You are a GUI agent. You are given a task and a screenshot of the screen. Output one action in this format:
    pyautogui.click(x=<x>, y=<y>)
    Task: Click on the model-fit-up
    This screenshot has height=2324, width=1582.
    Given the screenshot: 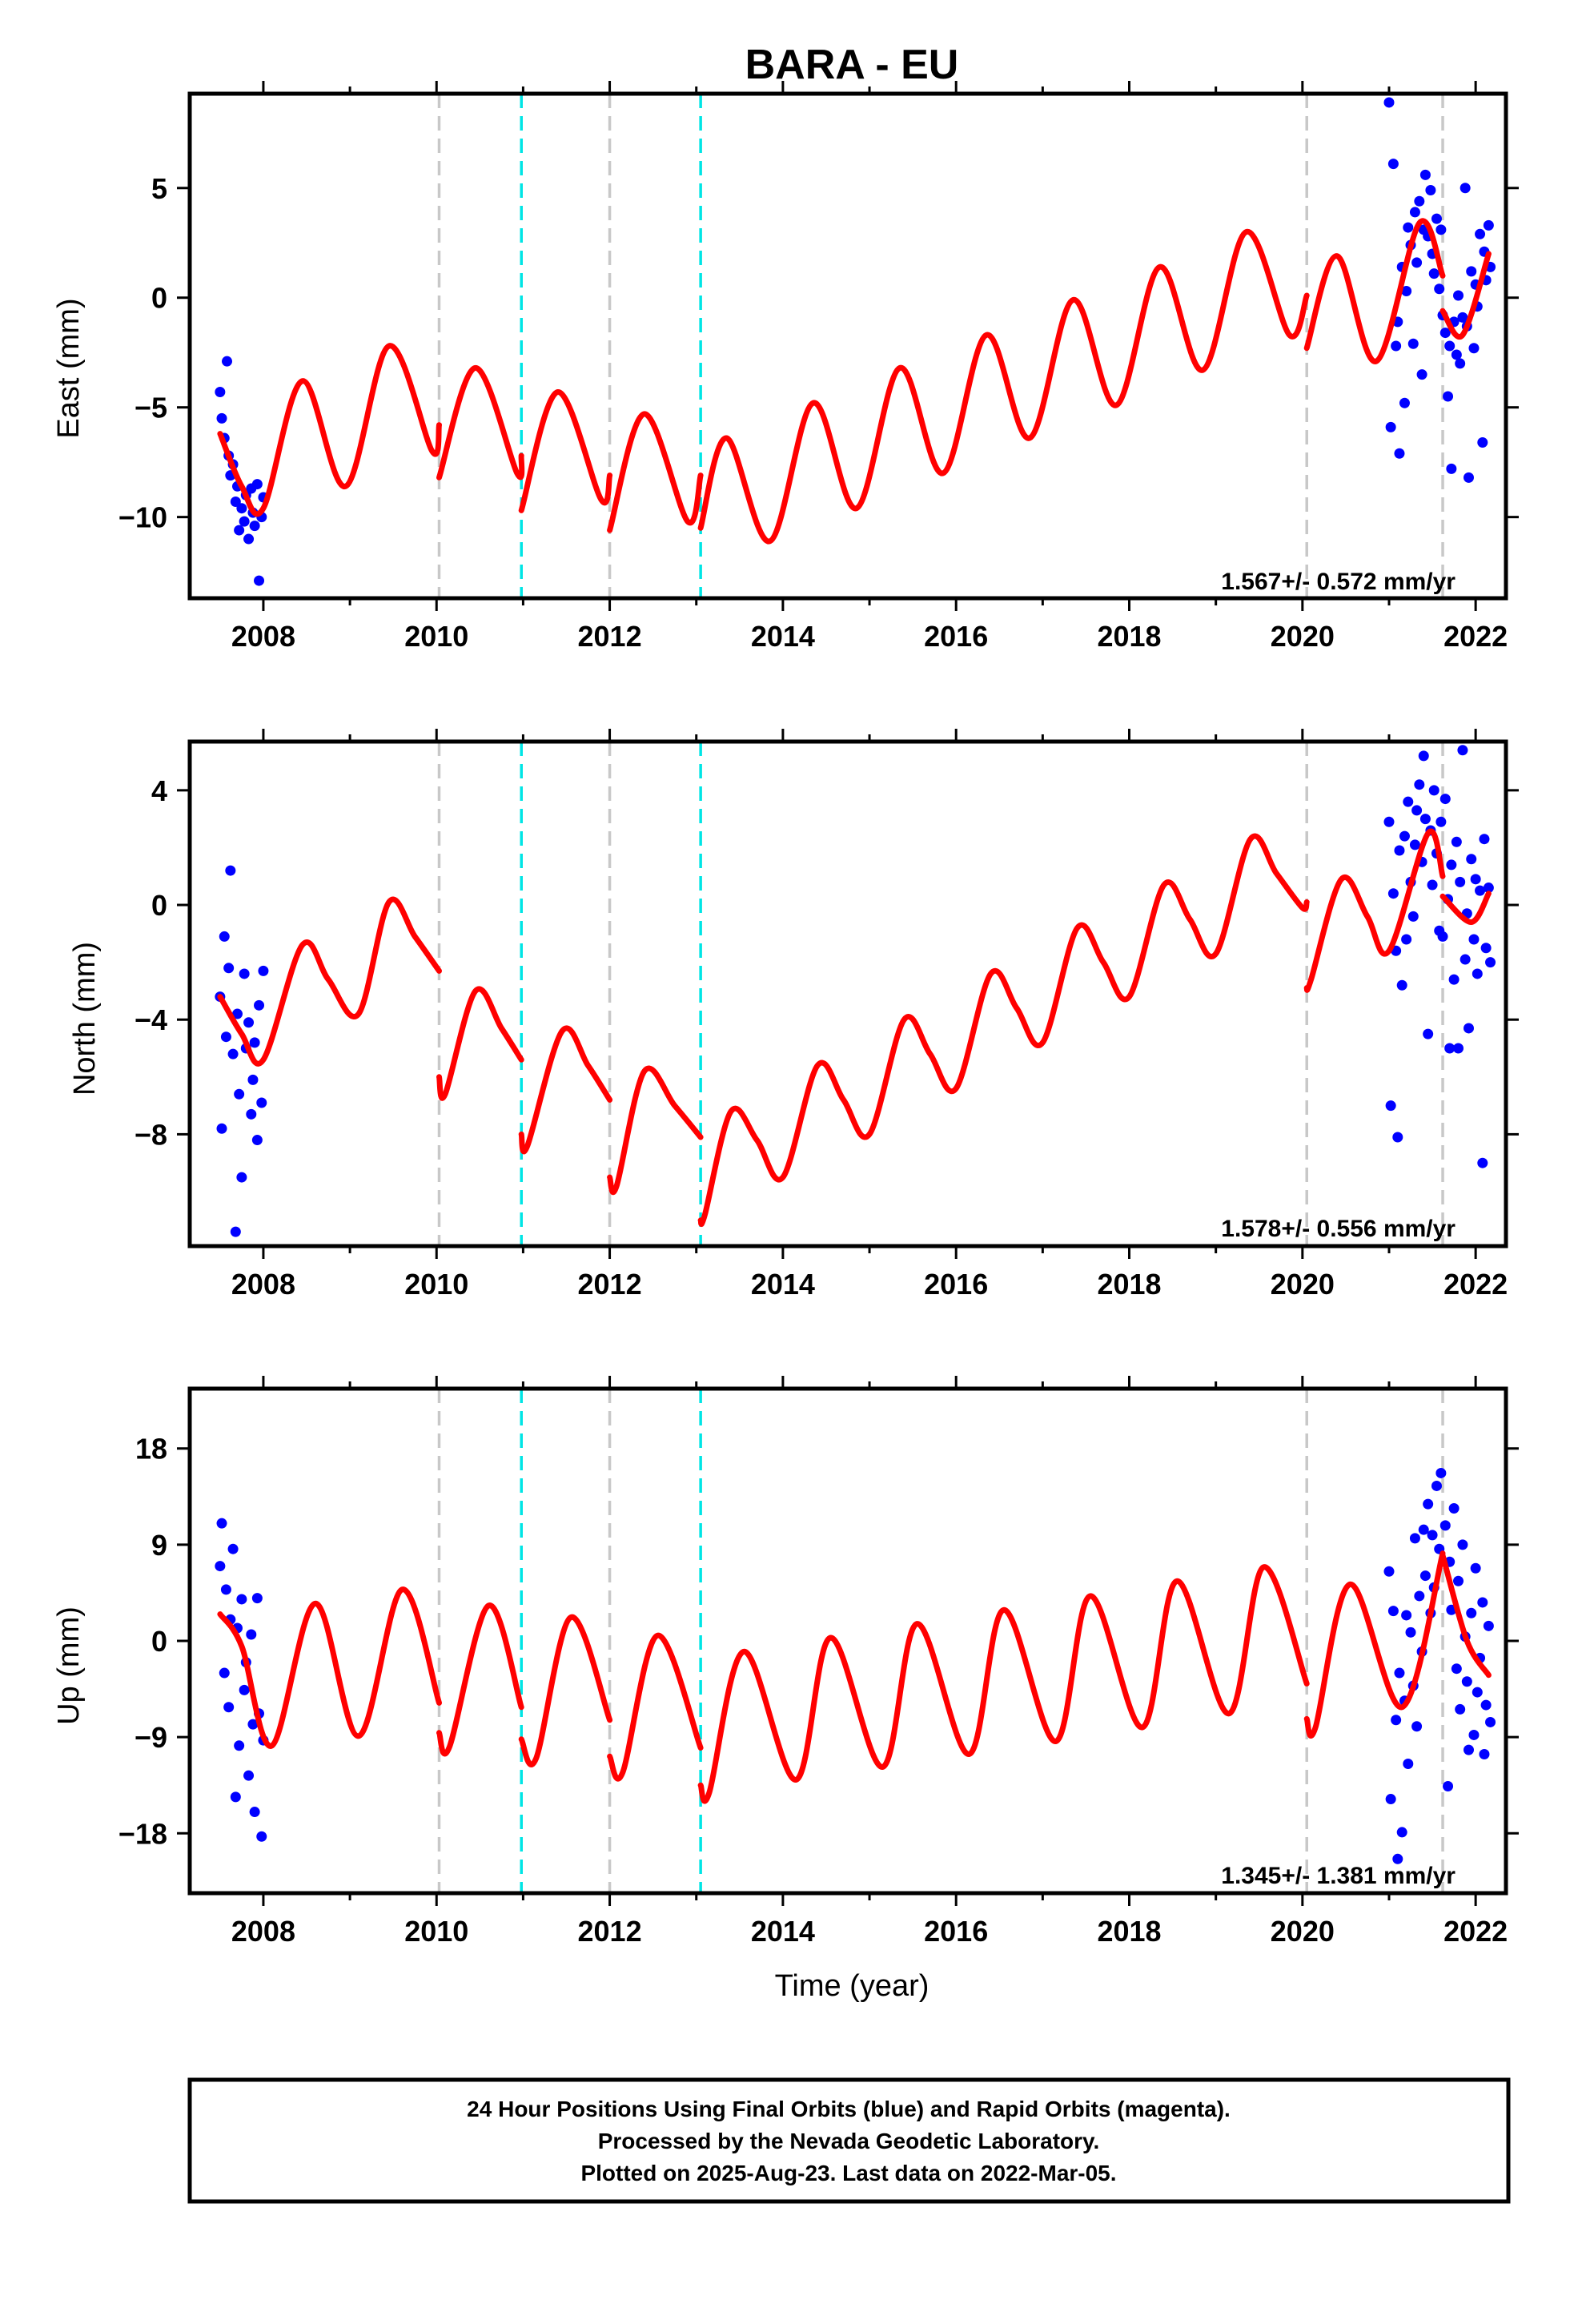 What is the action you would take?
    pyautogui.click(x=854, y=1677)
    